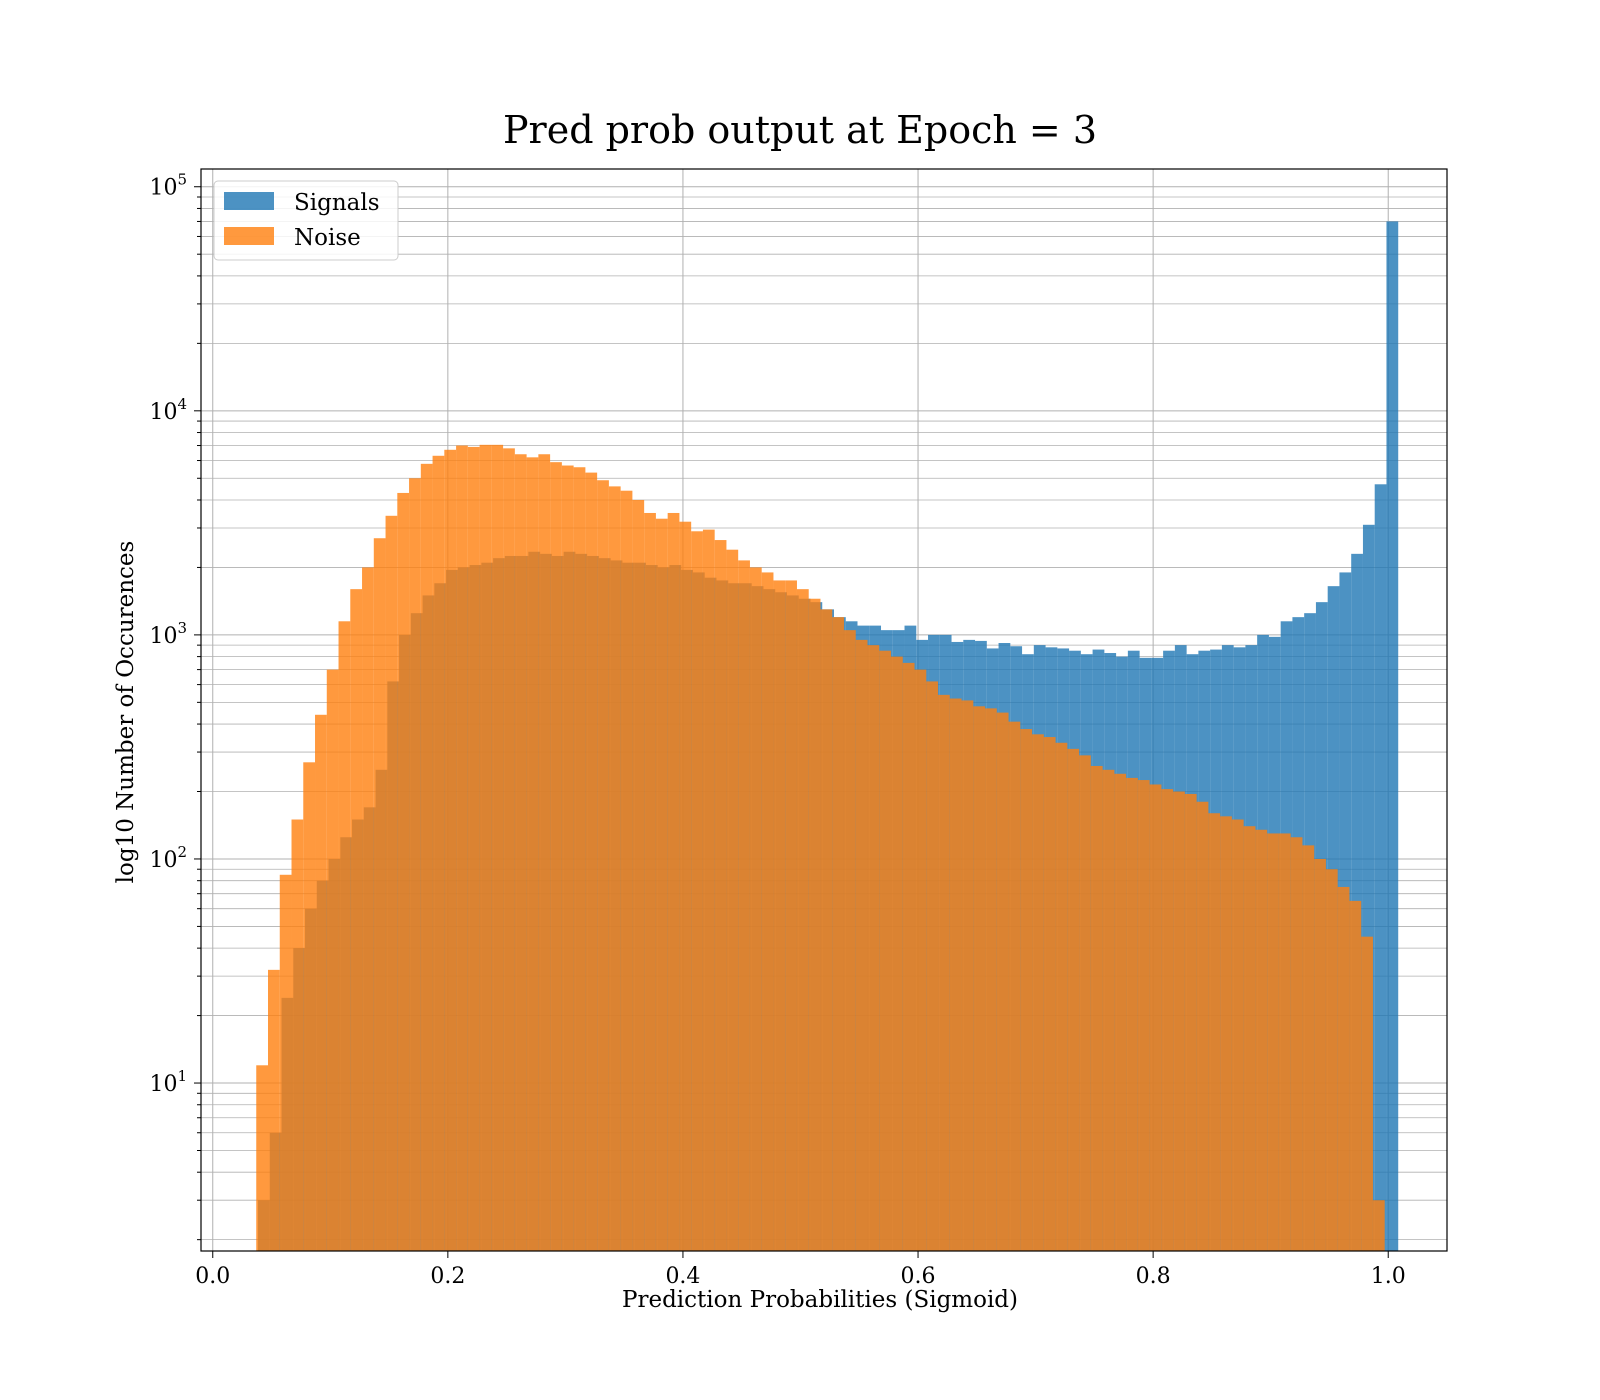 The image size is (1600, 1400). Describe the element at coordinates (447, 1276) in the screenshot. I see `x-tick-label: 0.2` at that location.